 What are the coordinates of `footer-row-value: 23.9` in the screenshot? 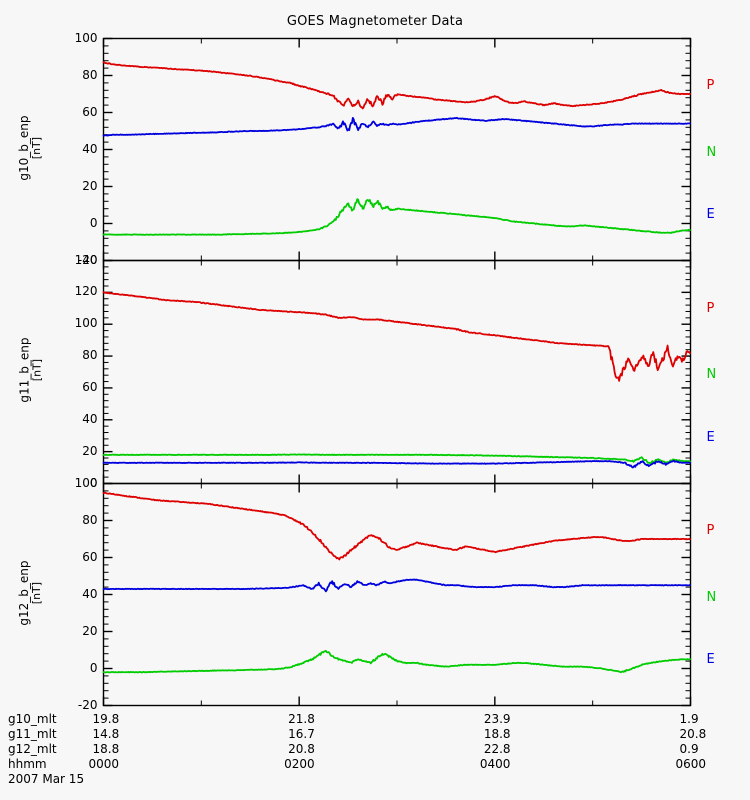 It's located at (497, 719).